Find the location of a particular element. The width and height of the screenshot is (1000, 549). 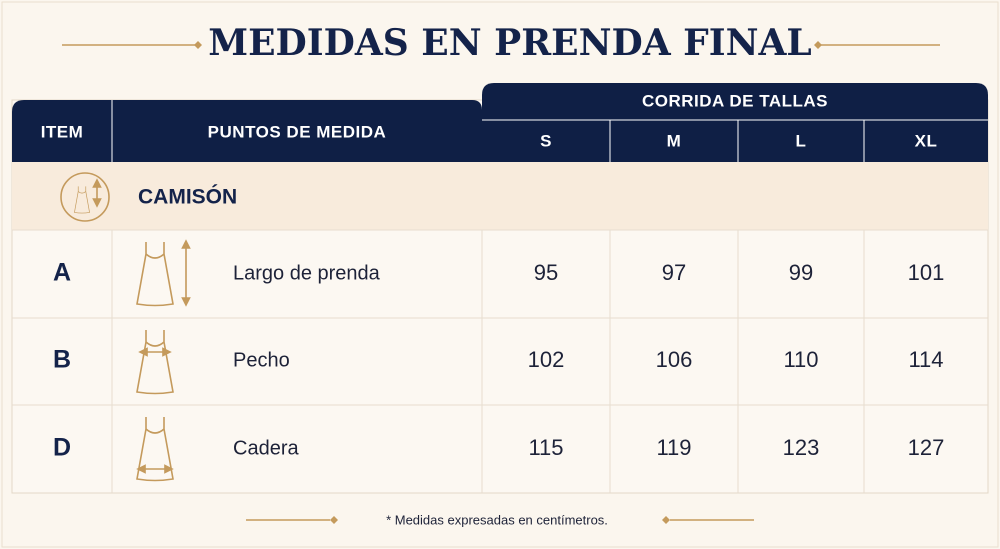

measure-value: 101 is located at coordinates (926, 272).